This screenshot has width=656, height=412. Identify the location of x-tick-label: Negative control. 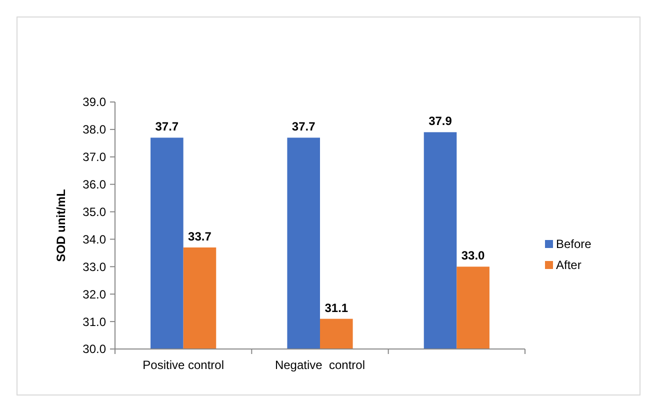
(320, 365).